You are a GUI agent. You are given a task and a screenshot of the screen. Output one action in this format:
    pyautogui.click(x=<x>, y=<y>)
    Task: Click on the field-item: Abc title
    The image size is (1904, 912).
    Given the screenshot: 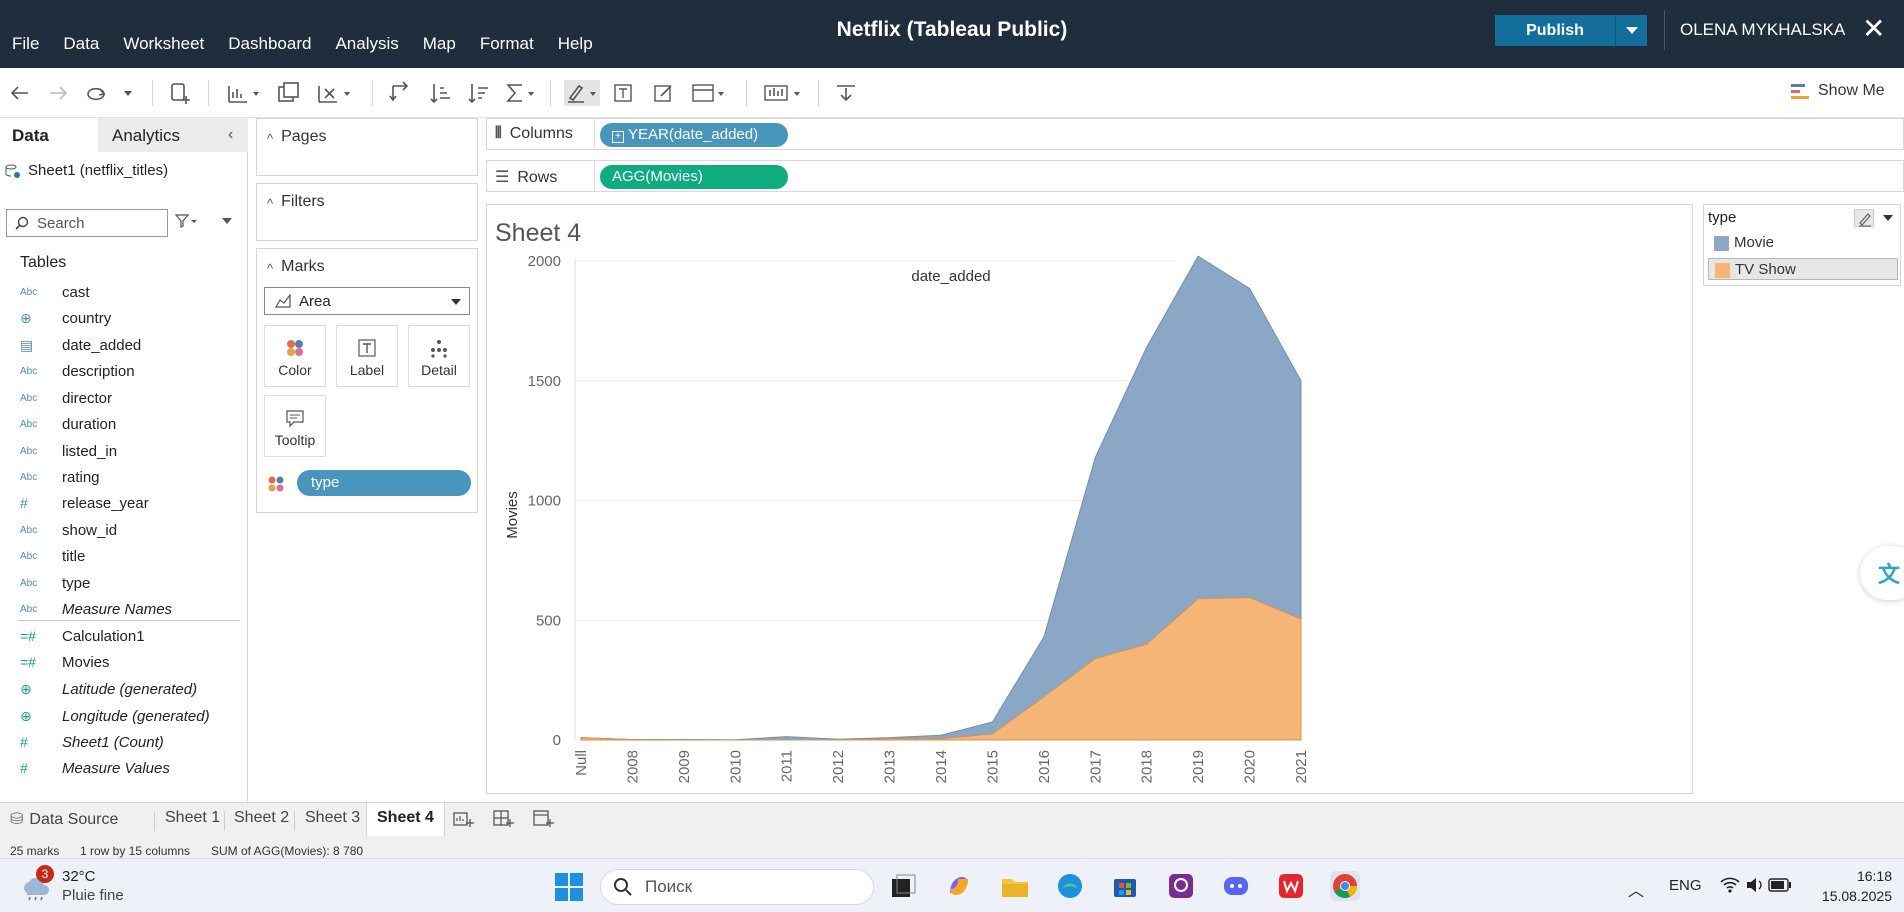 What is the action you would take?
    pyautogui.click(x=52, y=556)
    